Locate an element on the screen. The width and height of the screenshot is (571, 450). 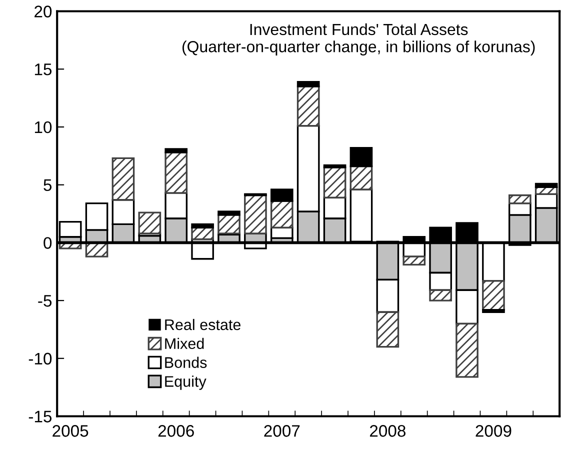
x-tick-label: 2007 is located at coordinates (282, 431).